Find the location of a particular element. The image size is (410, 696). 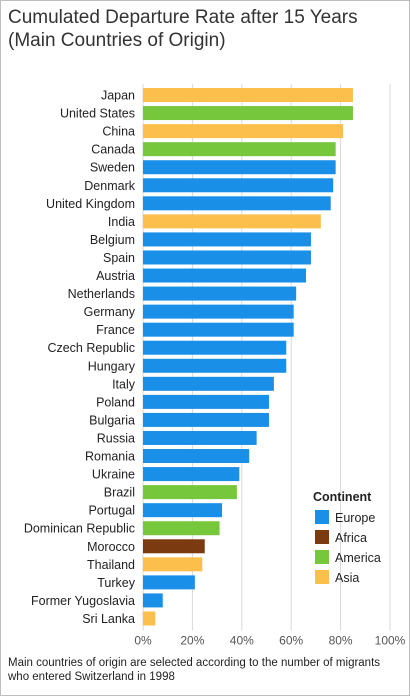

category-label: Former Yugoslavia is located at coordinates (83, 601).